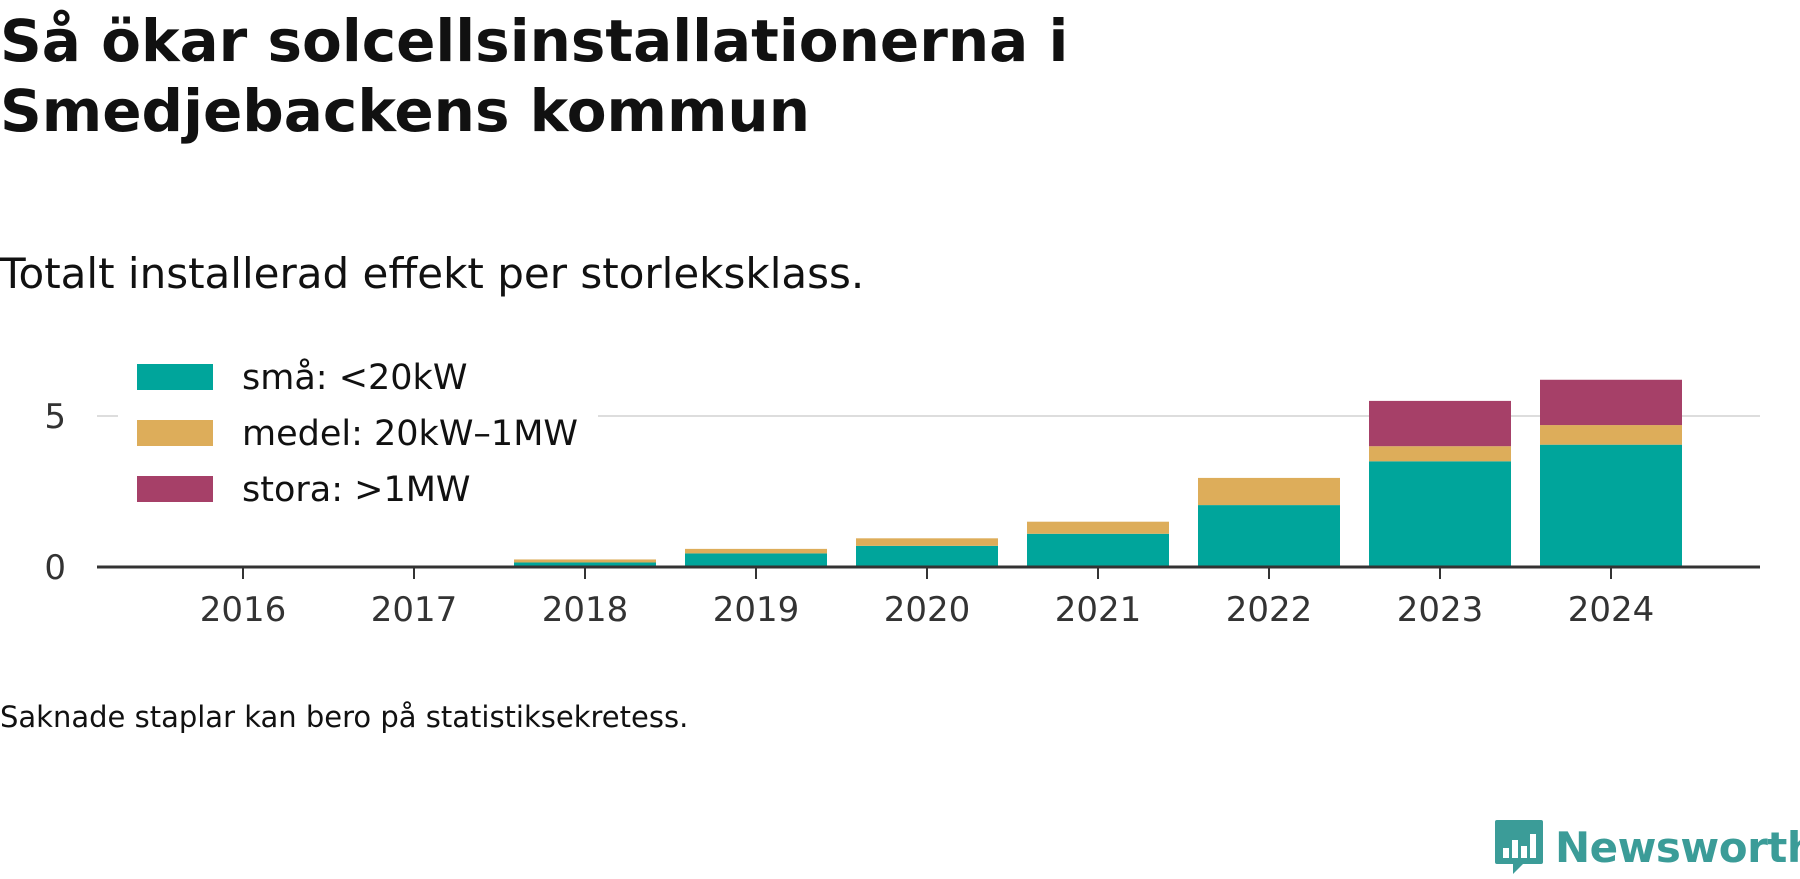 The image size is (1800, 879). I want to click on brand-logo: Newsworthy, so click(1646, 847).